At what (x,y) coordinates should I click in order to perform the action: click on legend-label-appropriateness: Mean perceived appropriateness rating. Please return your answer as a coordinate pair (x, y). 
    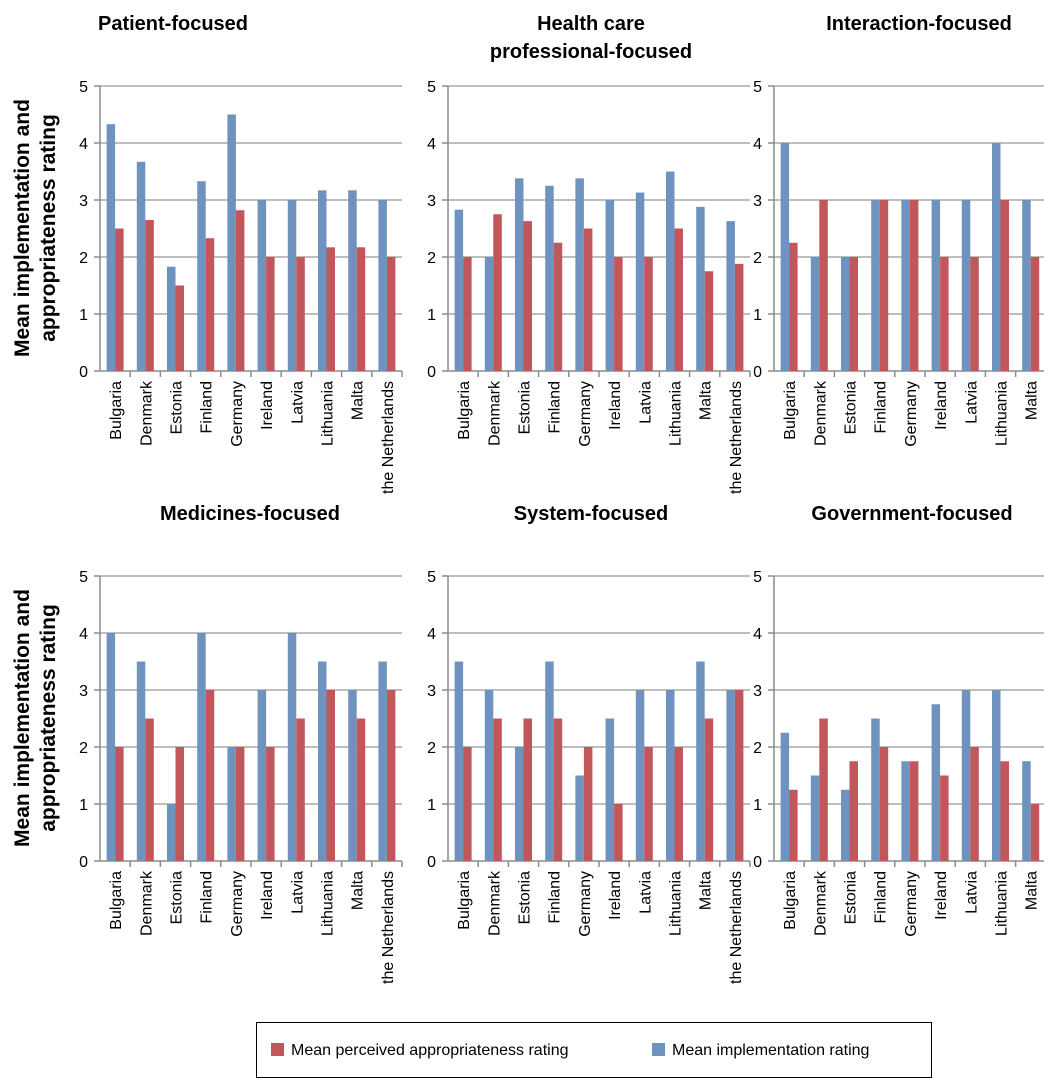
    Looking at the image, I should click on (430, 1050).